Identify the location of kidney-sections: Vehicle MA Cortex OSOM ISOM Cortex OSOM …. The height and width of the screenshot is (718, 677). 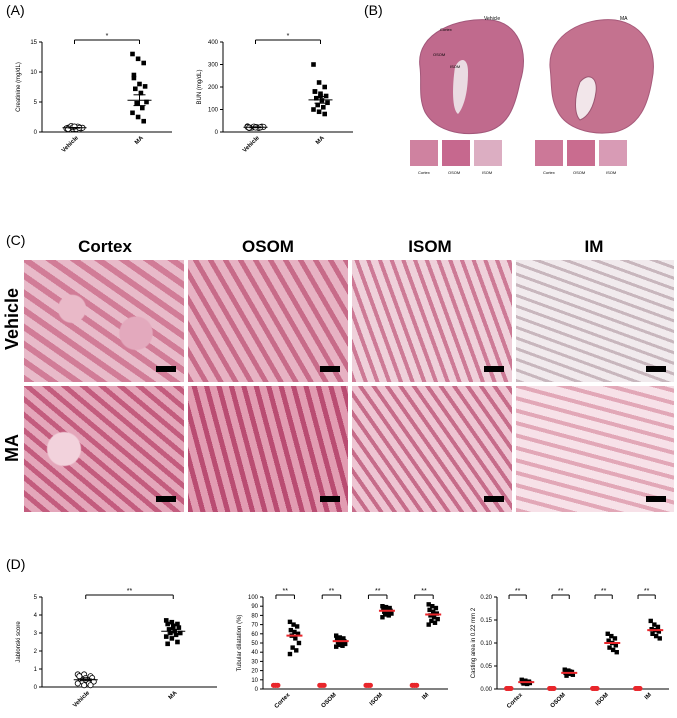
(532, 97).